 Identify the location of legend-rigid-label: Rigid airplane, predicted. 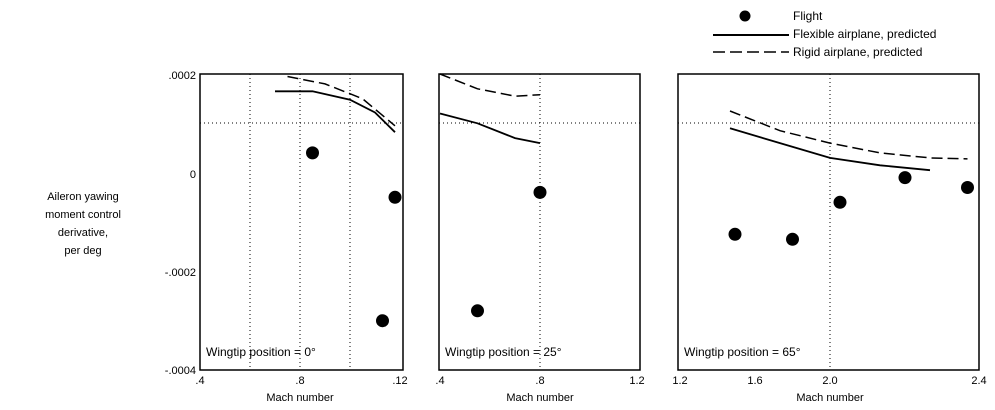
(857, 52).